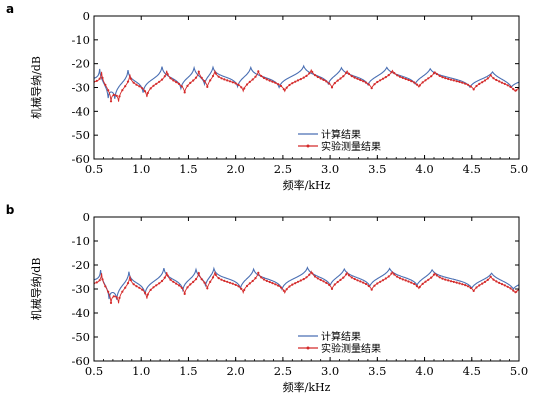  I want to click on series-line, so click(306, 283).